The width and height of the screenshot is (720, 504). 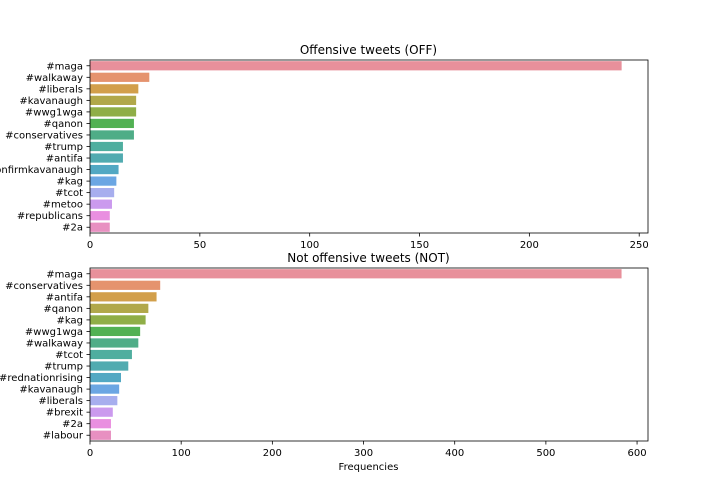 I want to click on offensive-category-label: #maga, so click(x=64, y=66).